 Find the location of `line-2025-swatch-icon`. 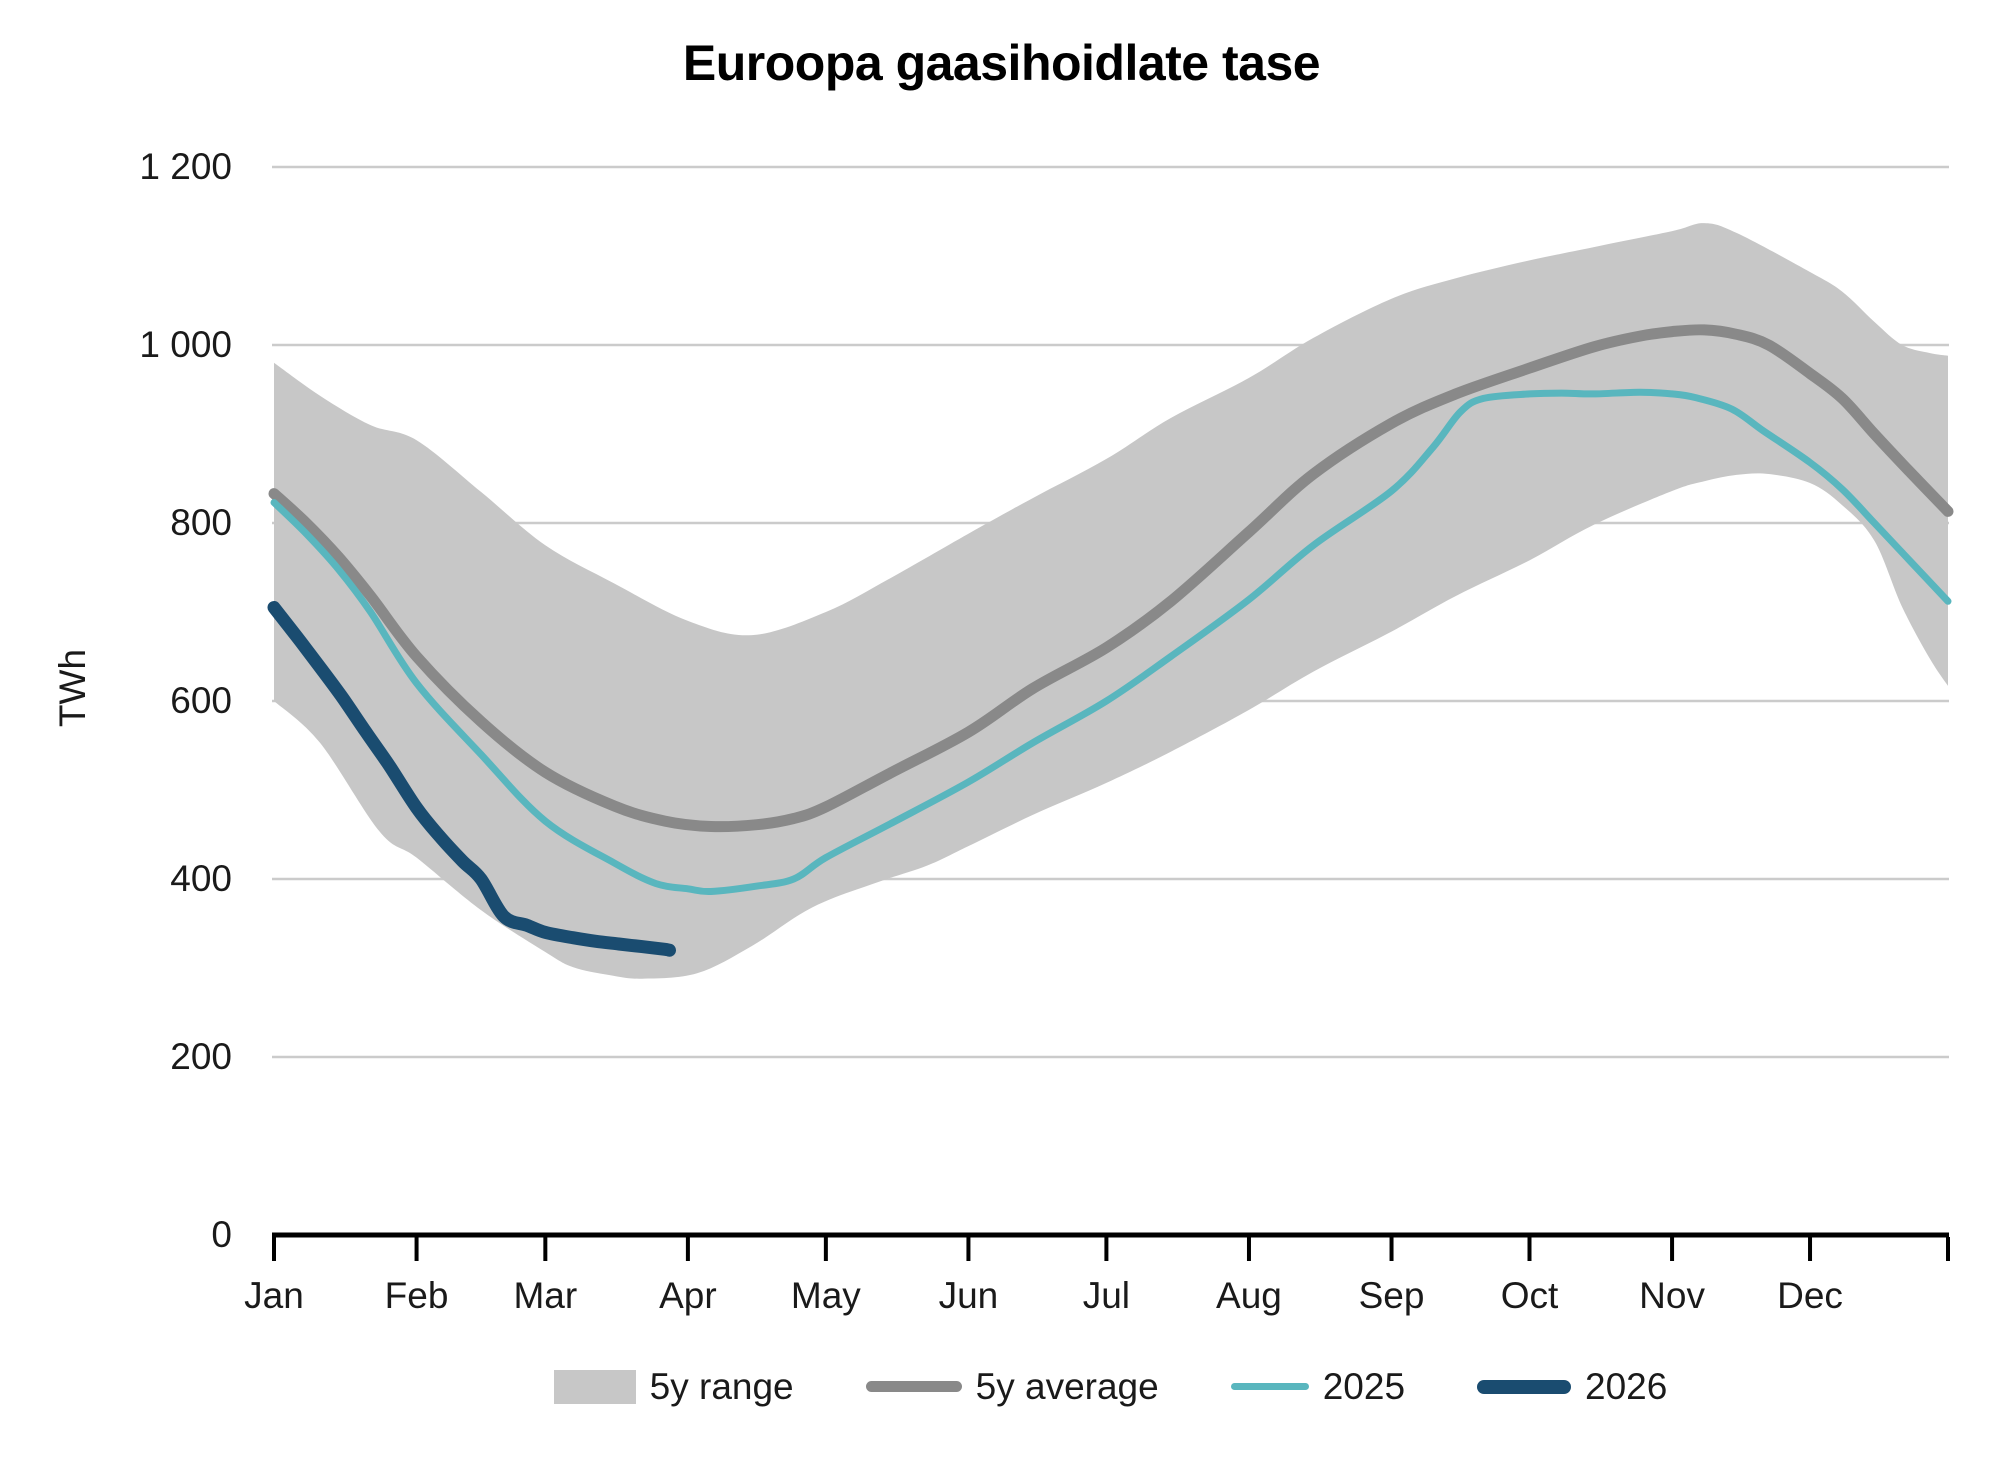

line-2025-swatch-icon is located at coordinates (1269, 1386).